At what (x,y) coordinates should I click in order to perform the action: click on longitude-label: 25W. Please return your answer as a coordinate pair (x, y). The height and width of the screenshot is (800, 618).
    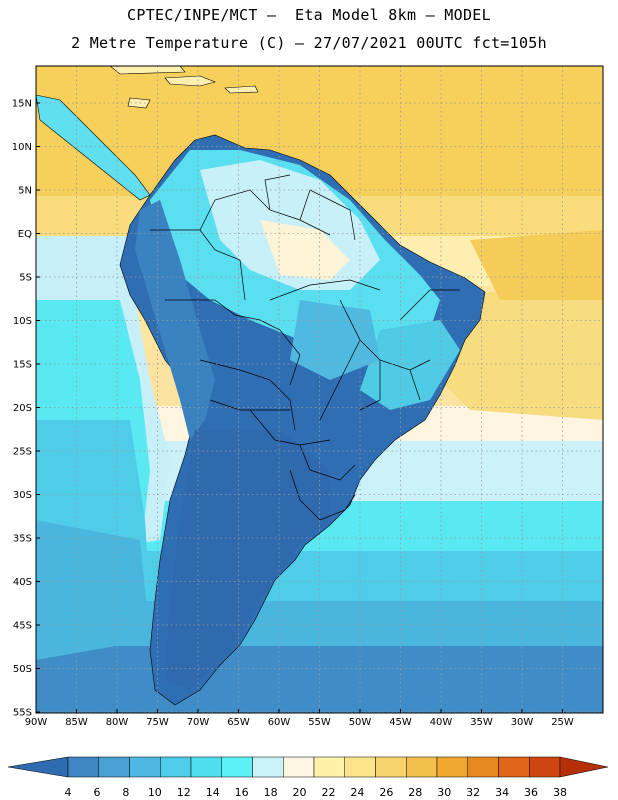
    Looking at the image, I should click on (562, 722).